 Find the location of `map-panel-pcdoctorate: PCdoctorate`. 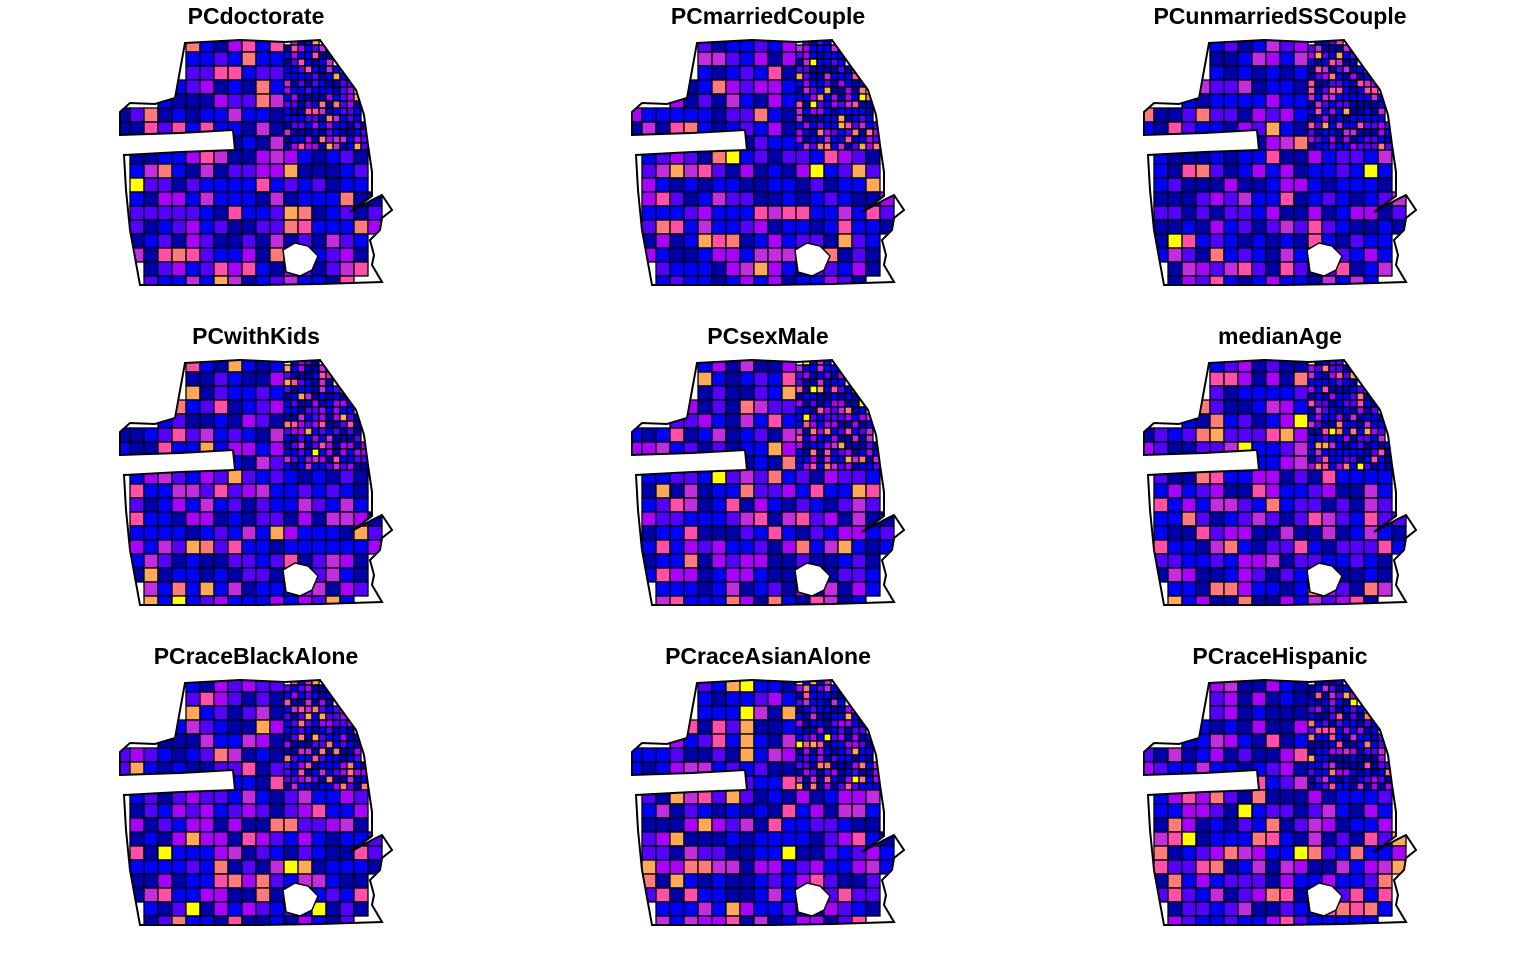

map-panel-pcdoctorate: PCdoctorate is located at coordinates (256, 160).